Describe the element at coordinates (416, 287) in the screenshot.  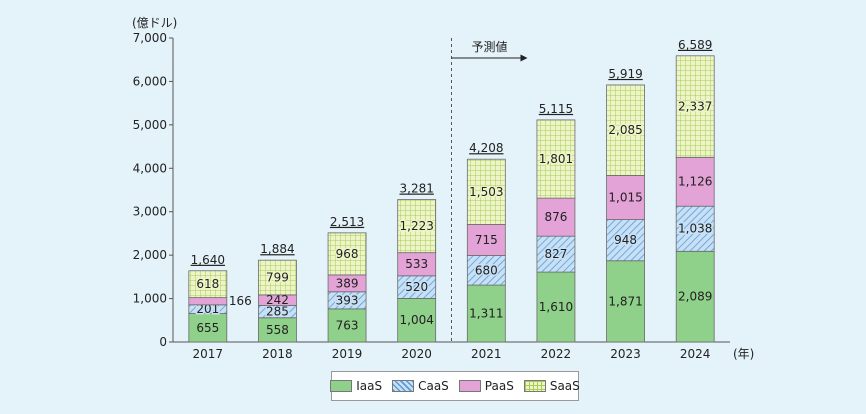
I see `data-label-caas: 520` at that location.